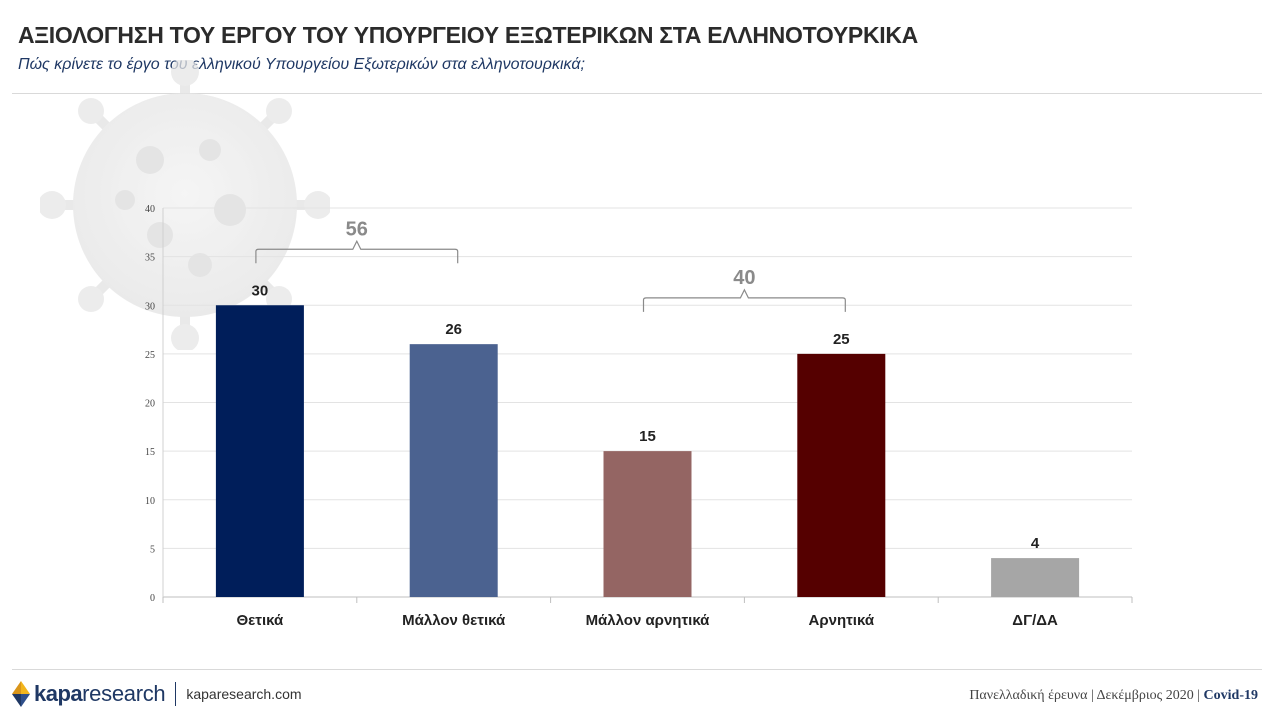  I want to click on y-tick-label: 40, so click(150, 209).